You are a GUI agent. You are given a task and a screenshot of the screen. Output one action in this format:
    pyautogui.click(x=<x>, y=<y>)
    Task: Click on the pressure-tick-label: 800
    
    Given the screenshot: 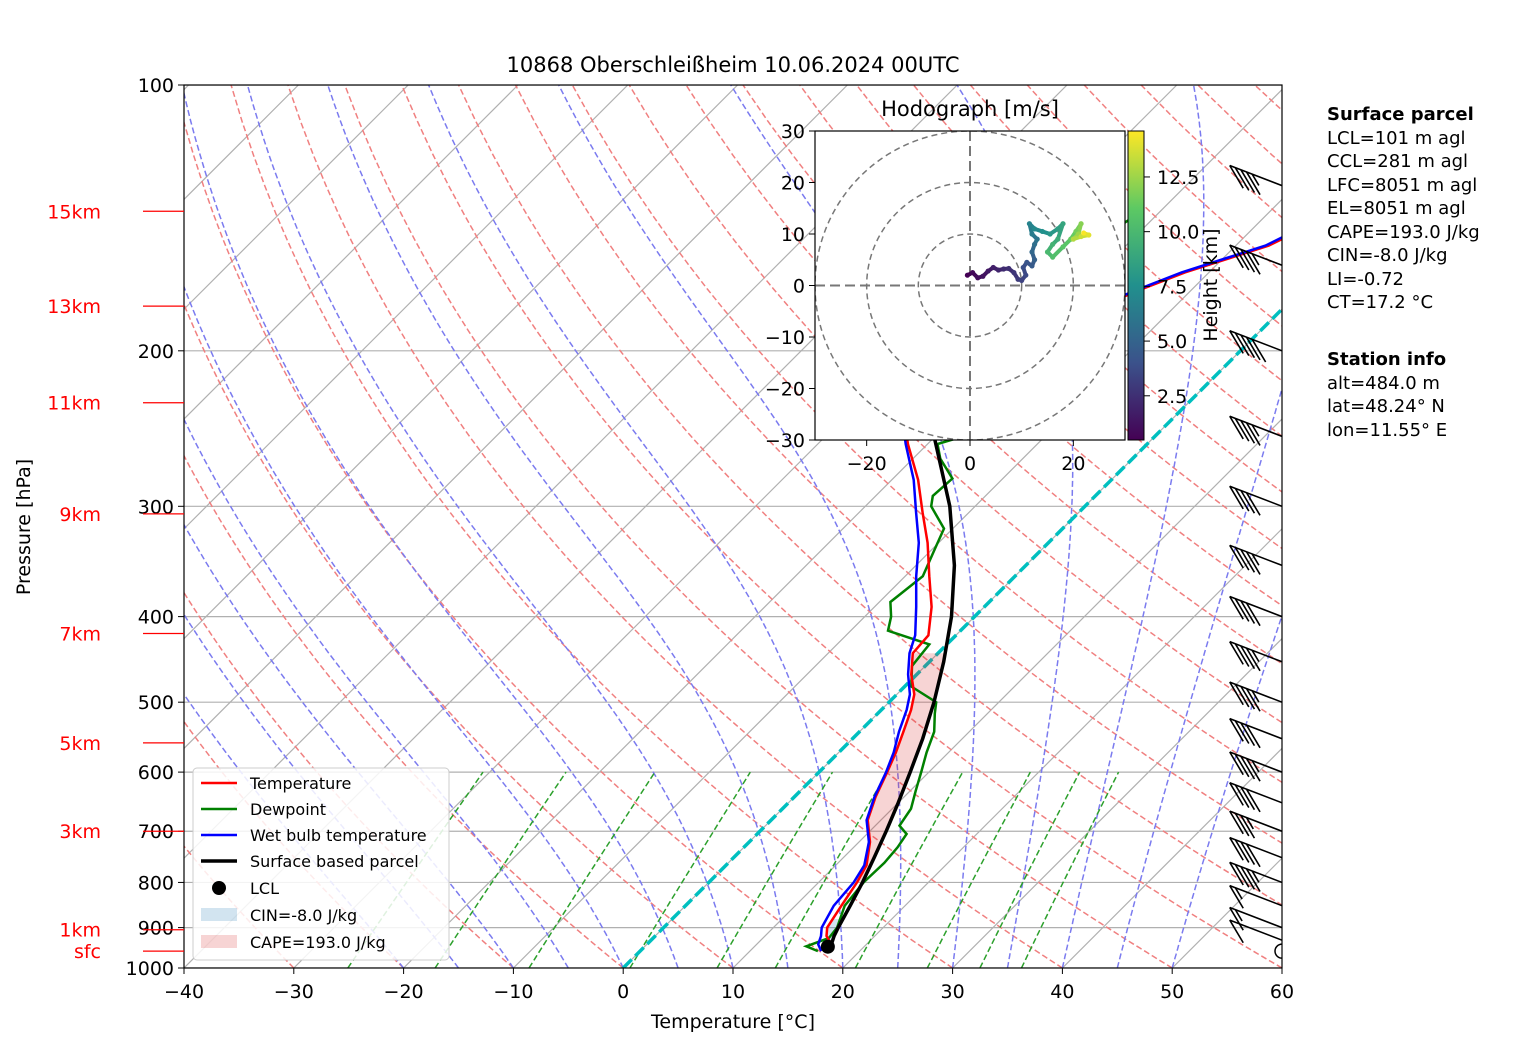 What is the action you would take?
    pyautogui.click(x=156, y=883)
    